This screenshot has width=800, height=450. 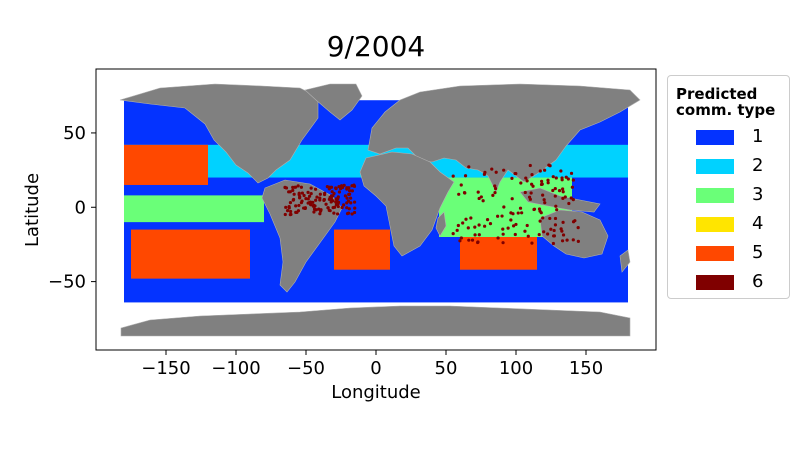 What do you see at coordinates (574, 234) in the screenshot?
I see `australia-land` at bounding box center [574, 234].